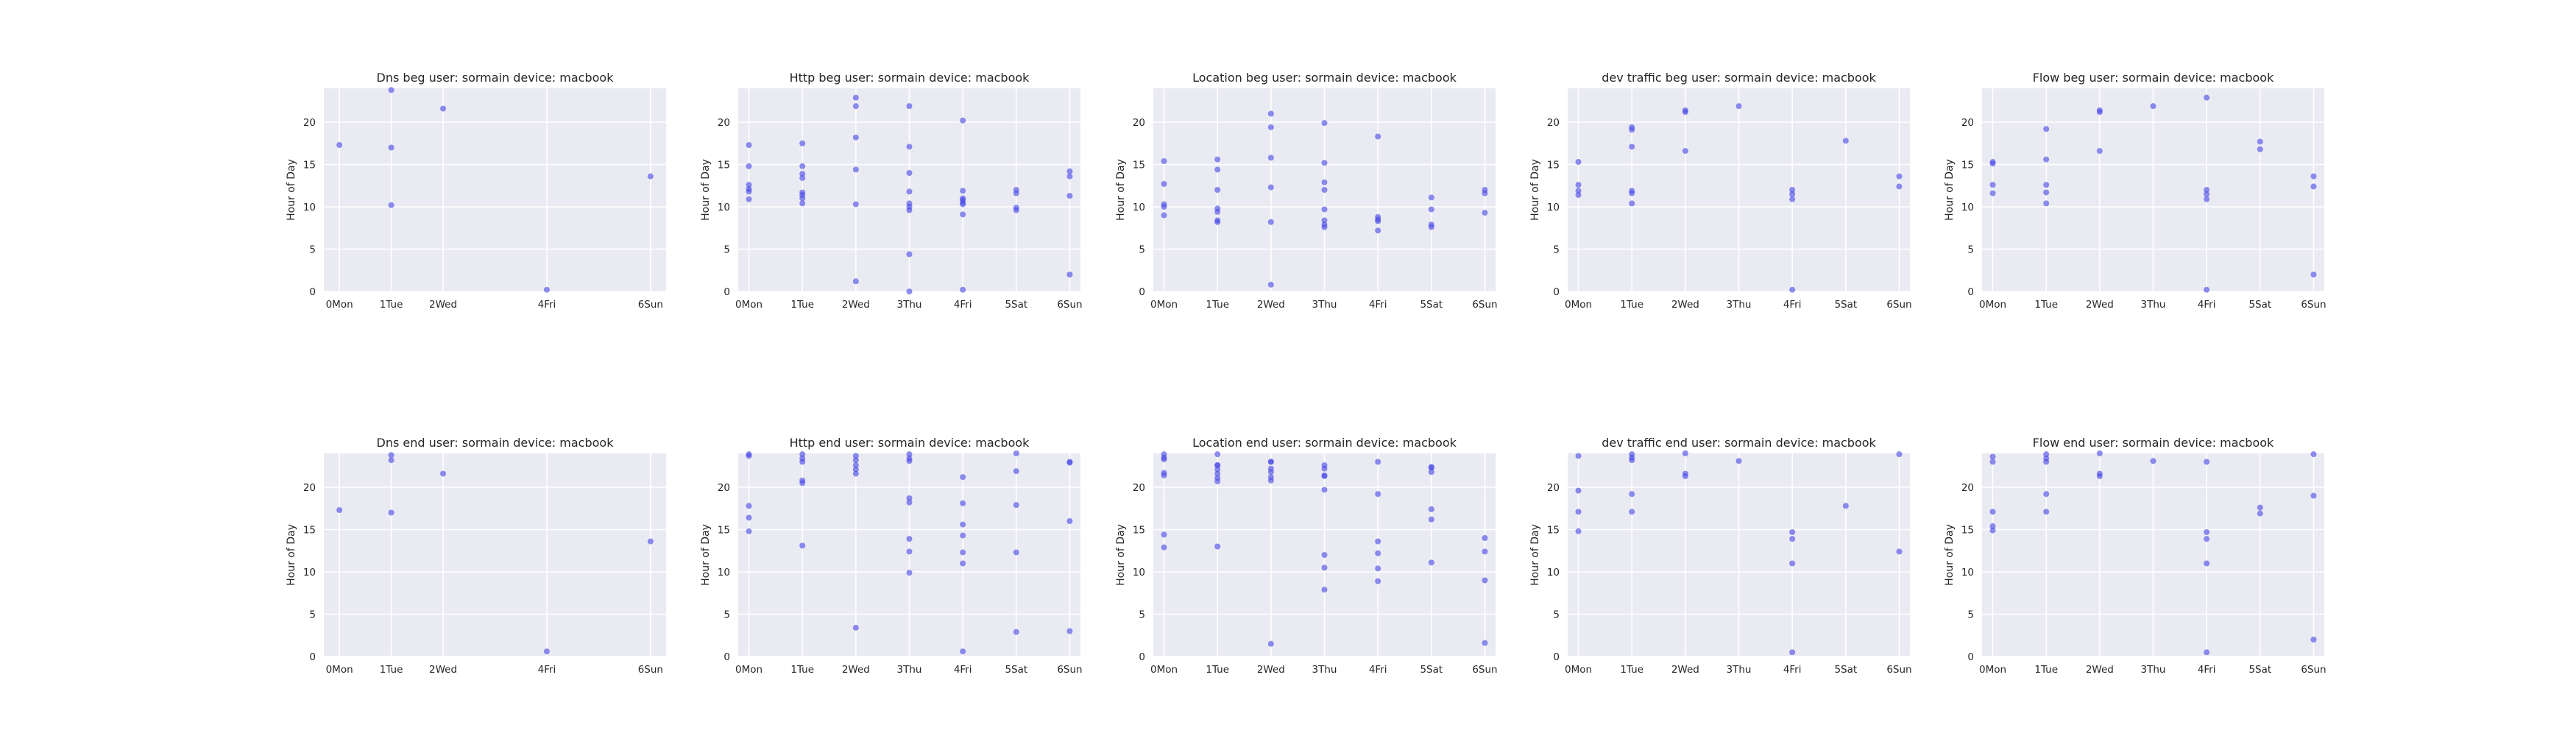  What do you see at coordinates (963, 670) in the screenshot?
I see `x-tick-label: 4Fri` at bounding box center [963, 670].